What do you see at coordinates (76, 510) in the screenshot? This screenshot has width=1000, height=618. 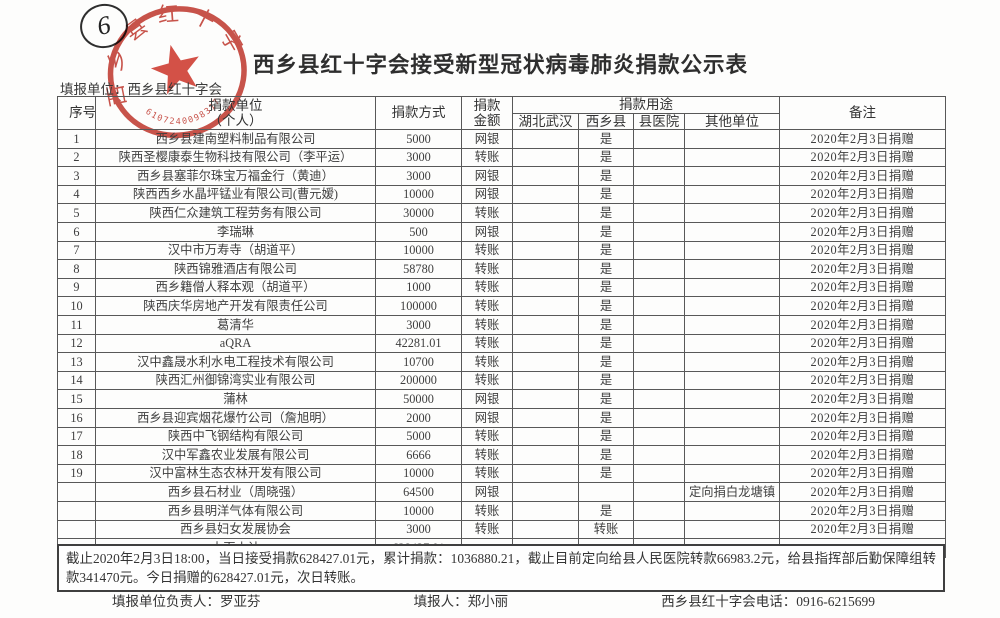 I see `cell-seq` at bounding box center [76, 510].